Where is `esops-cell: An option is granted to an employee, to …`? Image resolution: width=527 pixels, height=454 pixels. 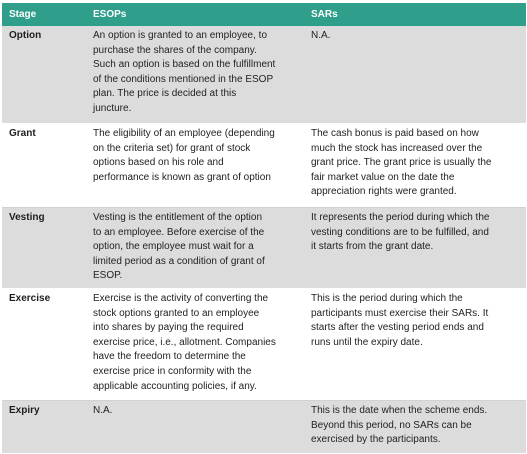 esops-cell: An option is granted to an employee, to … is located at coordinates (196, 75).